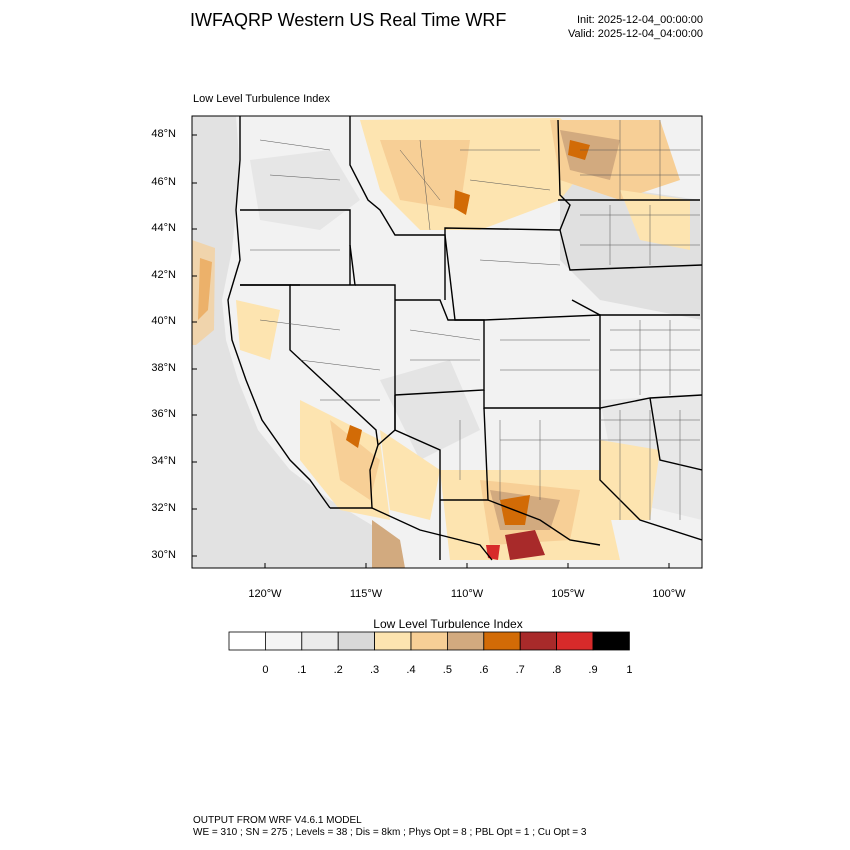 Image resolution: width=850 pixels, height=850 pixels. What do you see at coordinates (163, 182) in the screenshot?
I see `lat-label: 46°N` at bounding box center [163, 182].